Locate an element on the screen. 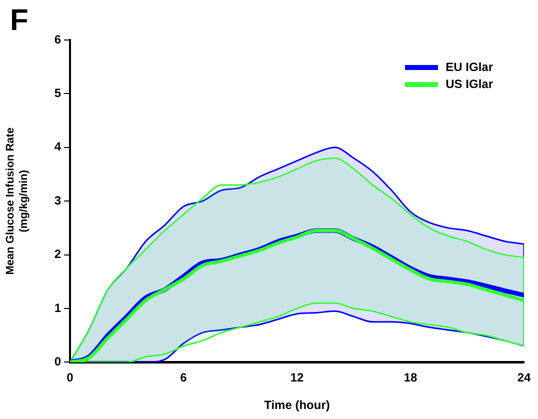 This screenshot has height=419, width=538. x-axis-title: Time (hour) is located at coordinates (297, 405).